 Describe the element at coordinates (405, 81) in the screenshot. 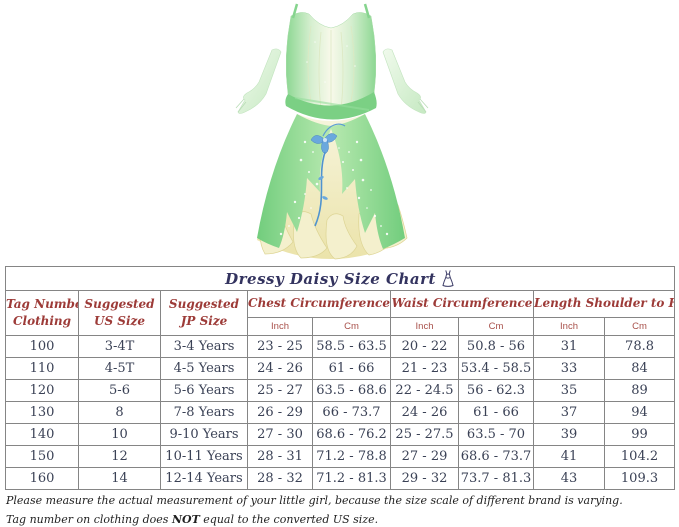

I see `right-glove` at that location.